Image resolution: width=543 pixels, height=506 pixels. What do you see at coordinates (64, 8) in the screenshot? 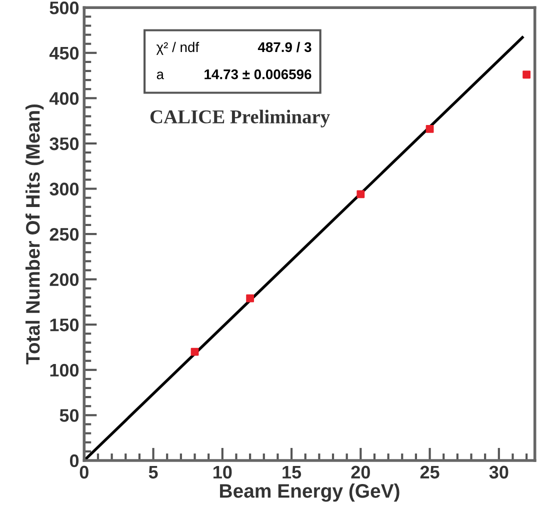
I see `y-tick-label: 500` at bounding box center [64, 8].